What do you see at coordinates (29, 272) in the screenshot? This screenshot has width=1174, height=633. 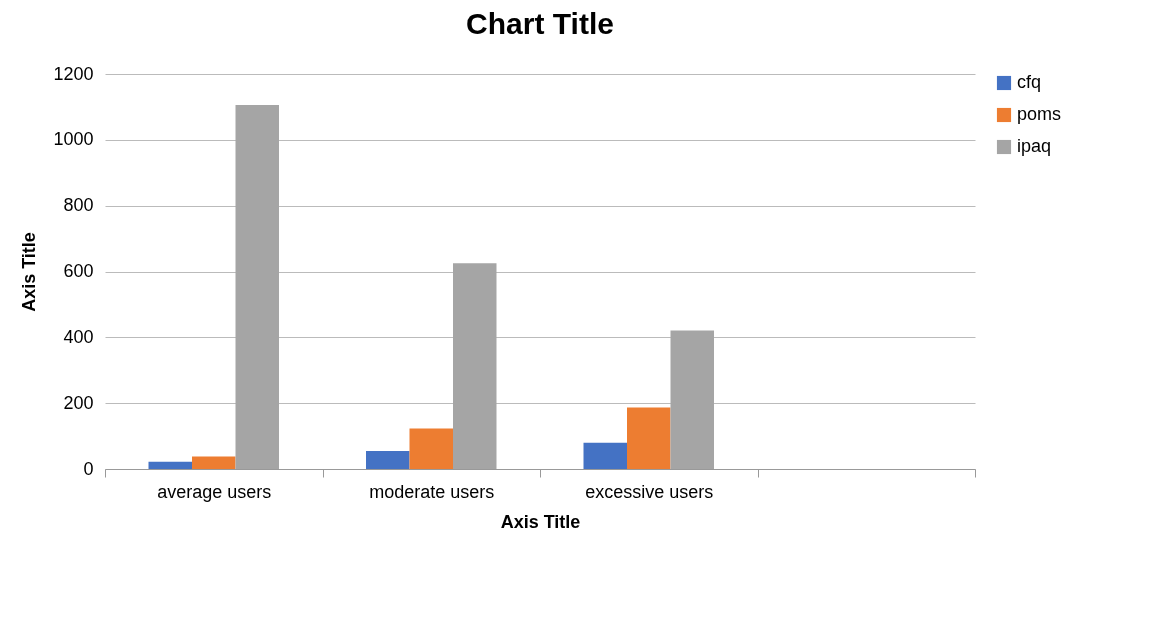 I see `y-axis-title: Axis Title` at bounding box center [29, 272].